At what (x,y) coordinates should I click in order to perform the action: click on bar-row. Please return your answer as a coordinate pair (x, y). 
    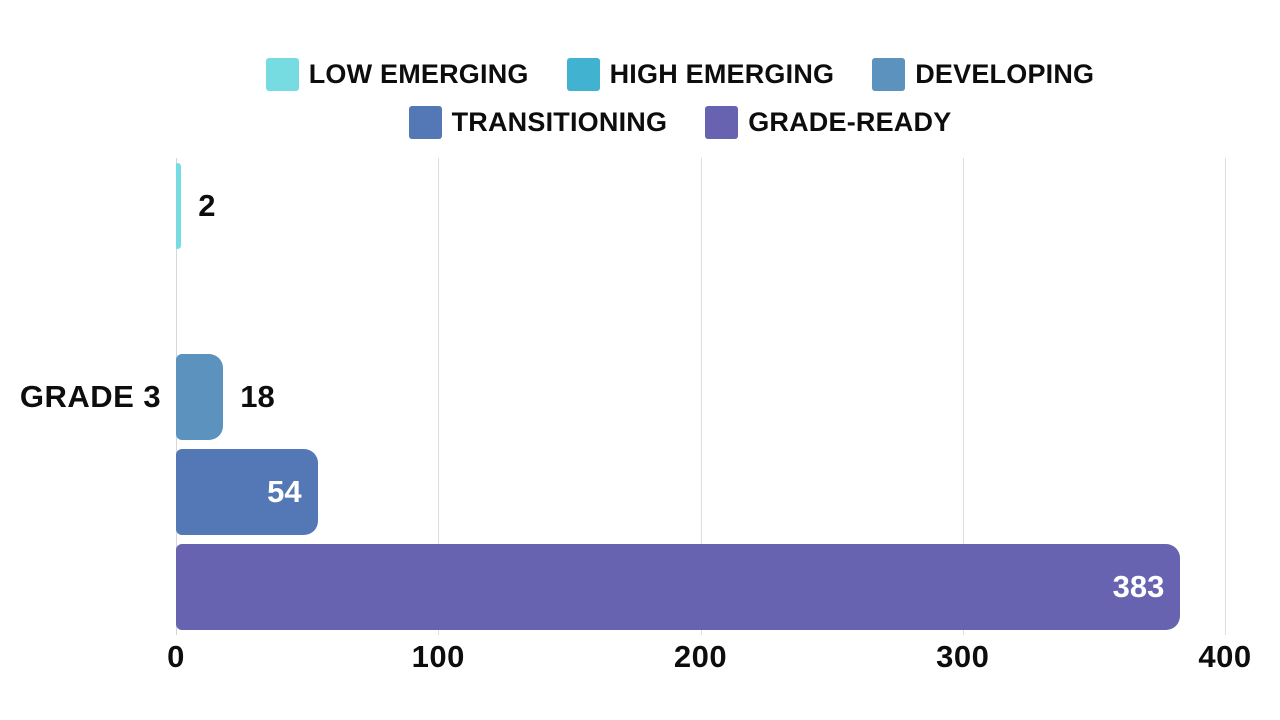
    Looking at the image, I should click on (700, 301).